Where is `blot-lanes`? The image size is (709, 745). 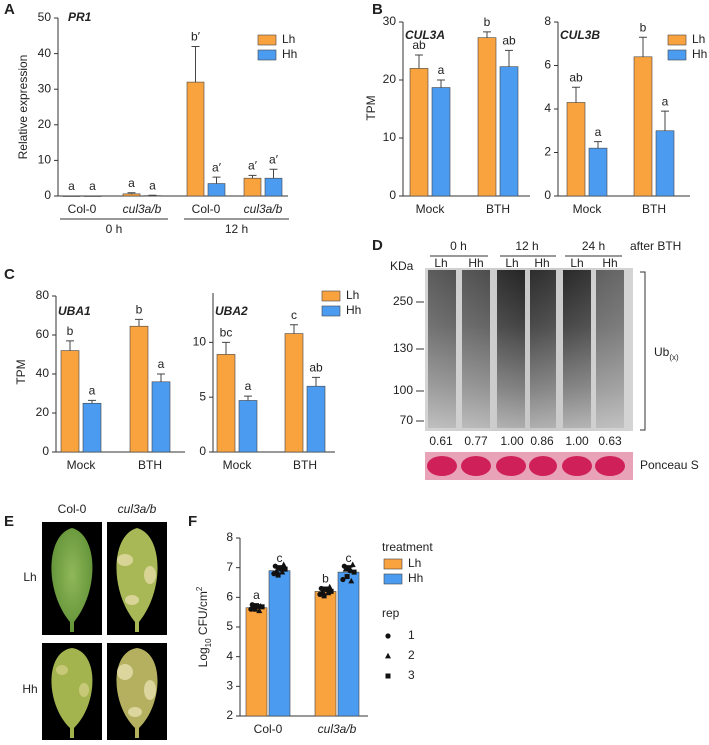 blot-lanes is located at coordinates (529, 349).